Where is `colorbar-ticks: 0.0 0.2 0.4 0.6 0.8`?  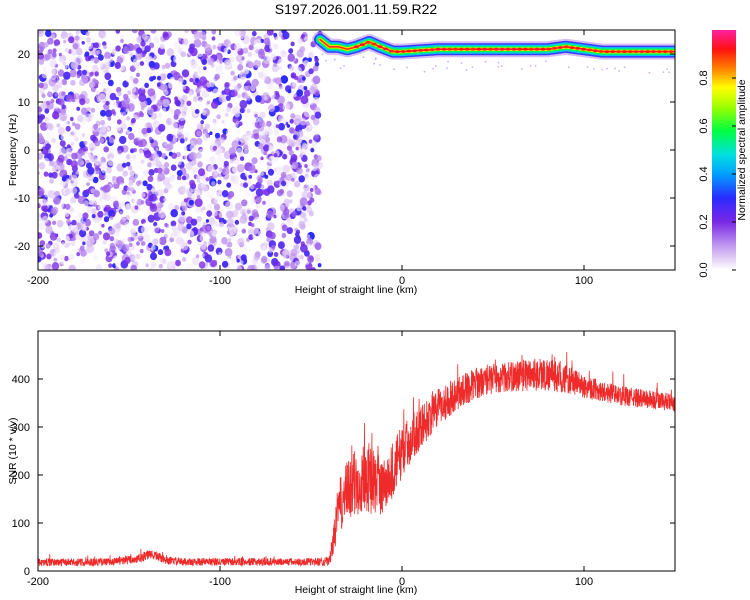 colorbar-ticks: 0.0 0.2 0.4 0.6 0.8 is located at coordinates (717, 174).